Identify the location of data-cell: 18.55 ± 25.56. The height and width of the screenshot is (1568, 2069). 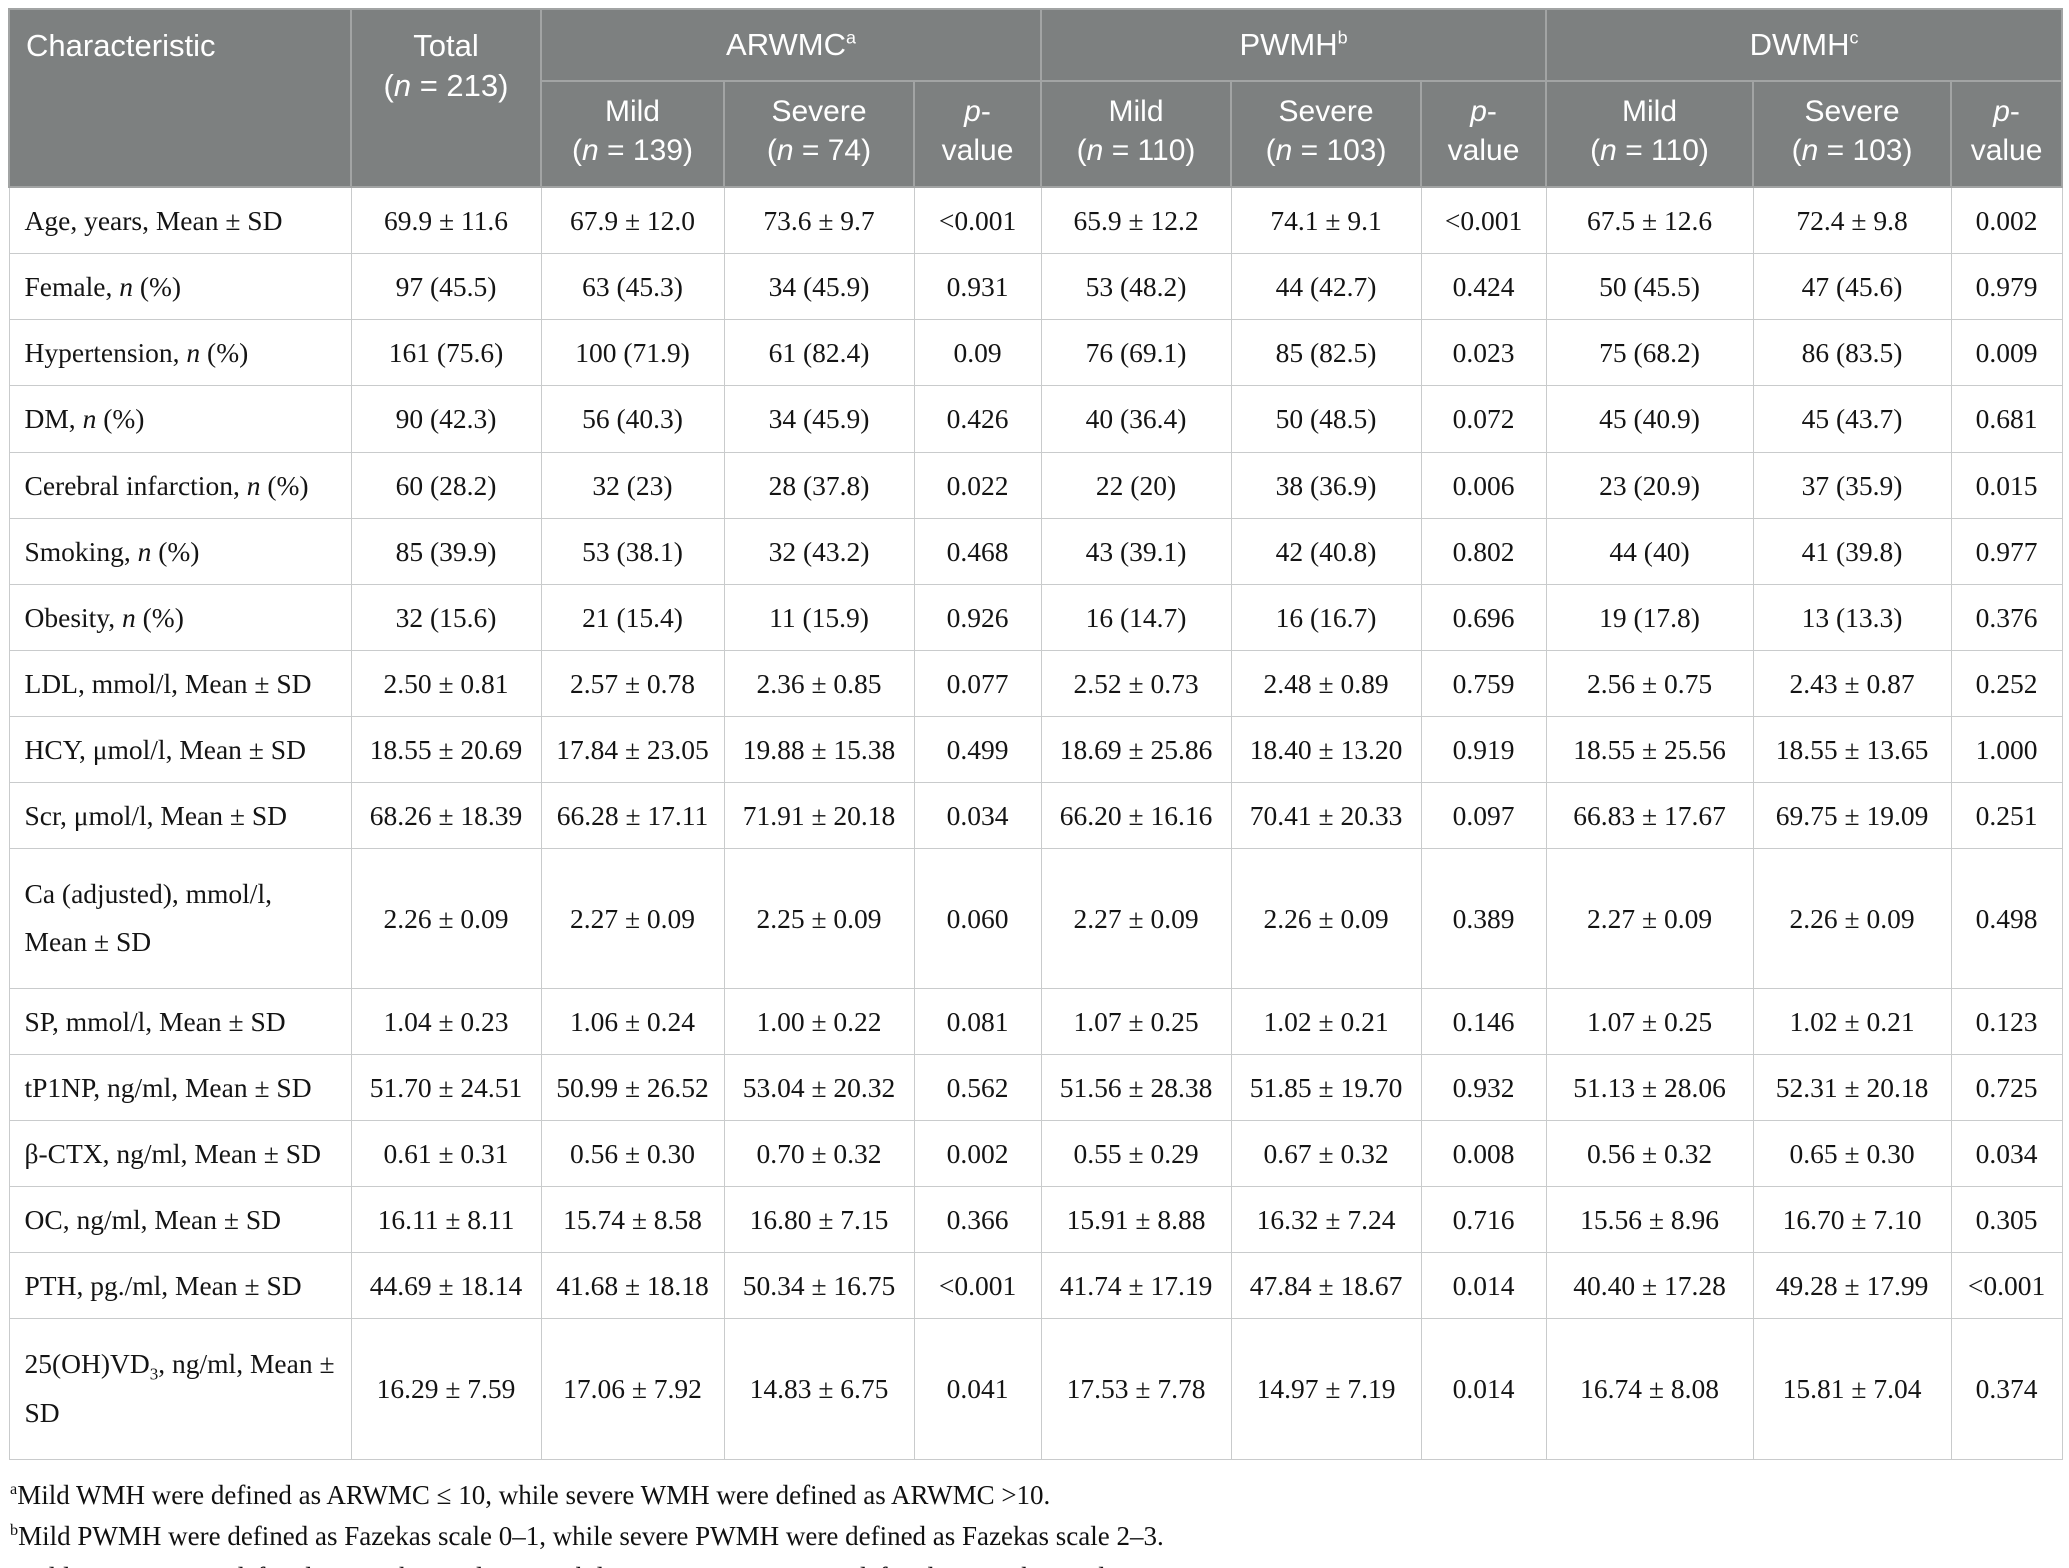
(1649, 749).